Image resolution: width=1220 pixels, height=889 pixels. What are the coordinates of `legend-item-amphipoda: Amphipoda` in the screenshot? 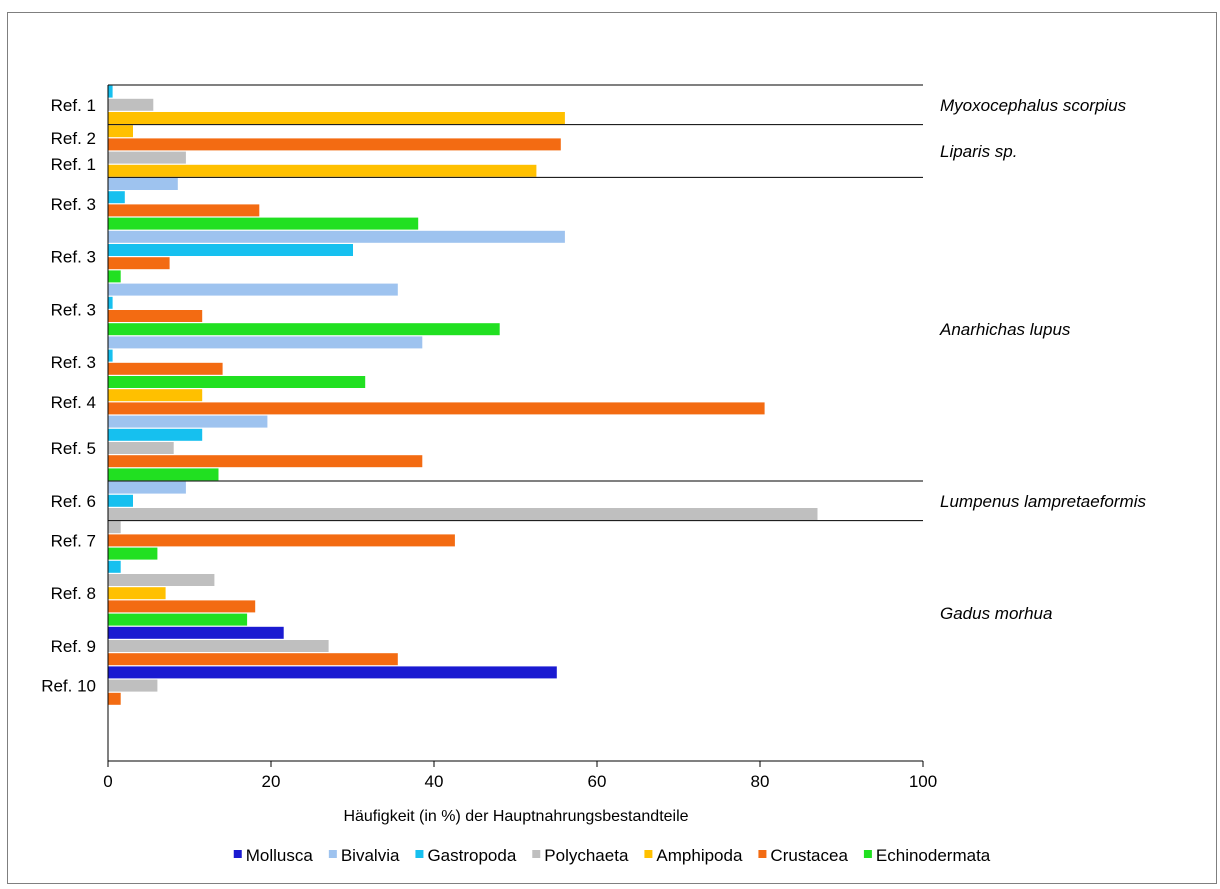 It's located at (693, 855).